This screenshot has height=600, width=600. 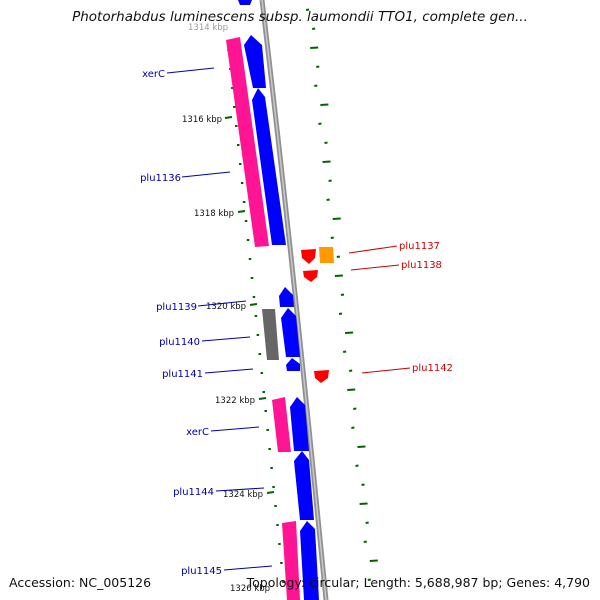 What do you see at coordinates (249, 305) in the screenshot?
I see `scale-ticks` at bounding box center [249, 305].